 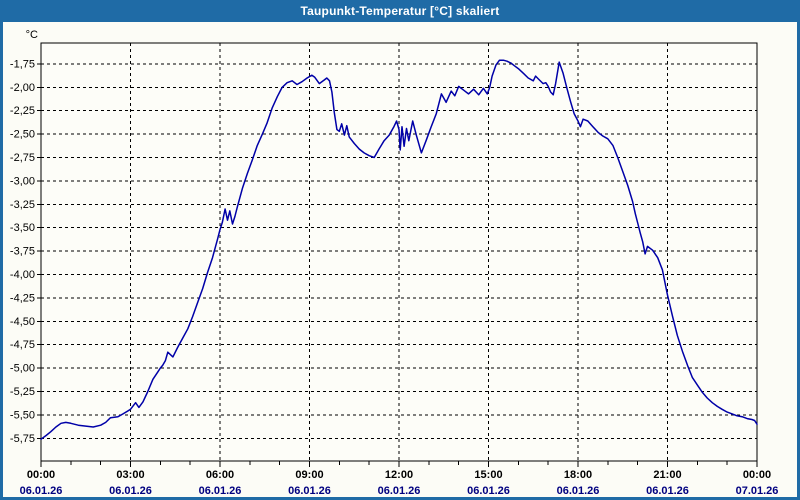 What do you see at coordinates (757, 491) in the screenshot?
I see `x-date-label: 07.01.26` at bounding box center [757, 491].